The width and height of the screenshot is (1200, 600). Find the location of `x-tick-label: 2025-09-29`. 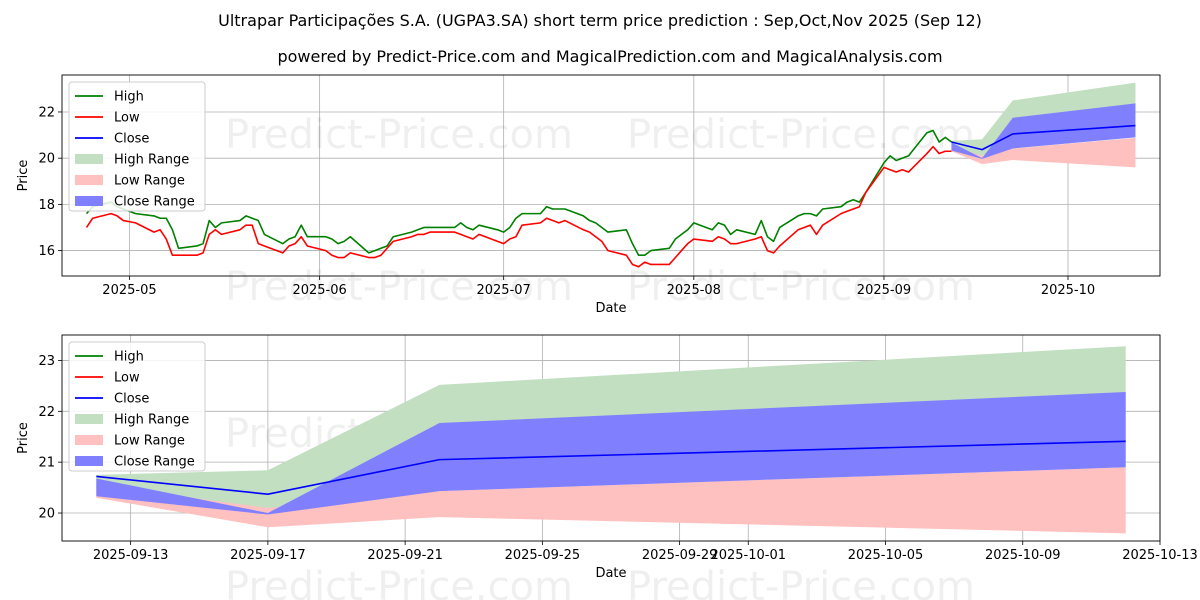

x-tick-label: 2025-09-29 is located at coordinates (680, 555).